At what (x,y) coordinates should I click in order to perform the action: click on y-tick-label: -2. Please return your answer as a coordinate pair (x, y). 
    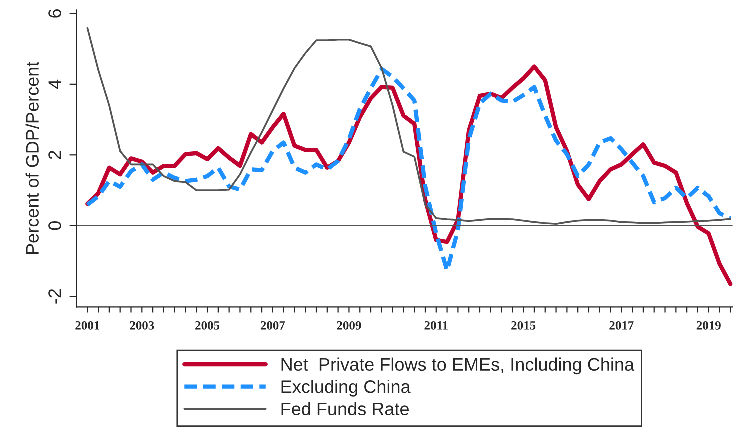
    Looking at the image, I should click on (55, 296).